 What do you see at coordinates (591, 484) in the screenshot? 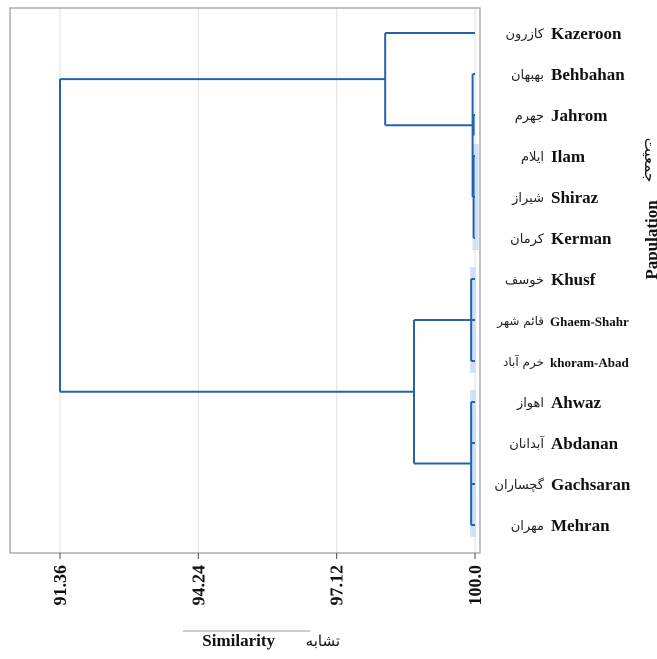
I see `leaf-label-11: Gachsaran` at bounding box center [591, 484].